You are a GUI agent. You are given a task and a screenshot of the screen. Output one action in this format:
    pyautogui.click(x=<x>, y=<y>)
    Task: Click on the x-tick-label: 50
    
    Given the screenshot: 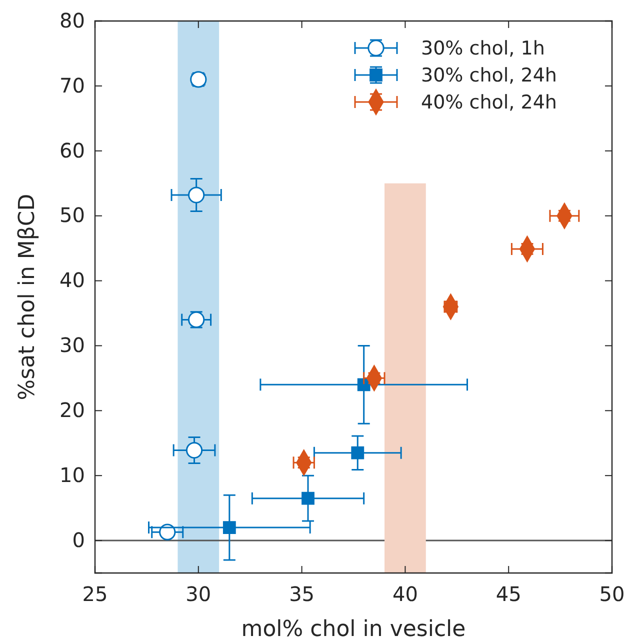 What is the action you would take?
    pyautogui.click(x=612, y=594)
    